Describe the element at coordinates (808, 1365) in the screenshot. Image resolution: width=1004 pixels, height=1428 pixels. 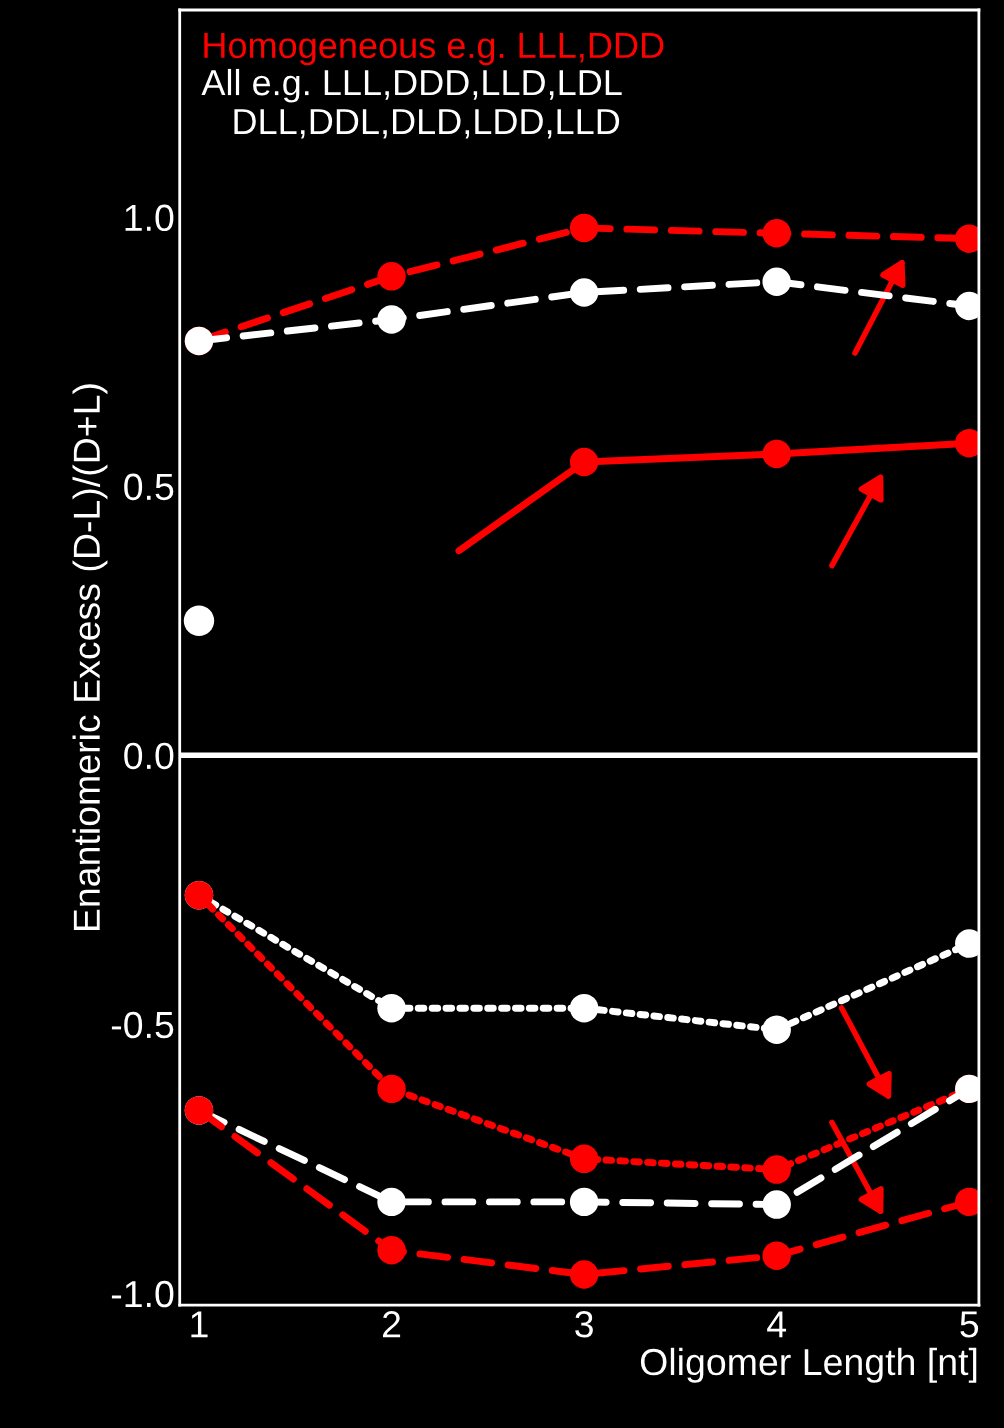
I see `x-axis-title: Oligomer Length [nt]` at that location.